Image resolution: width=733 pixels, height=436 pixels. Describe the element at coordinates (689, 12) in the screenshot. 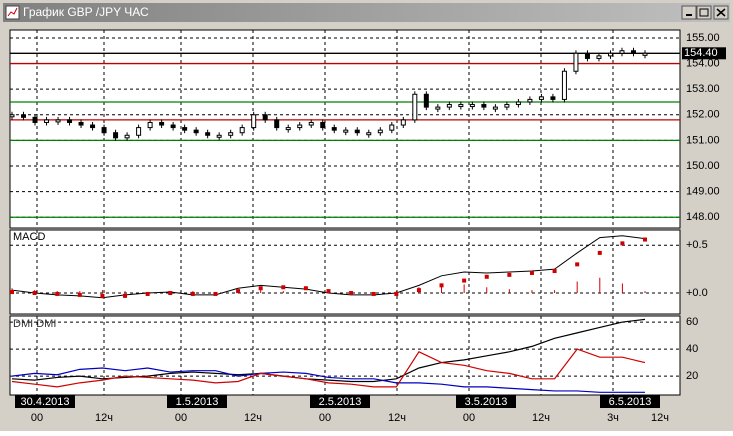

I see `minimize-button` at that location.